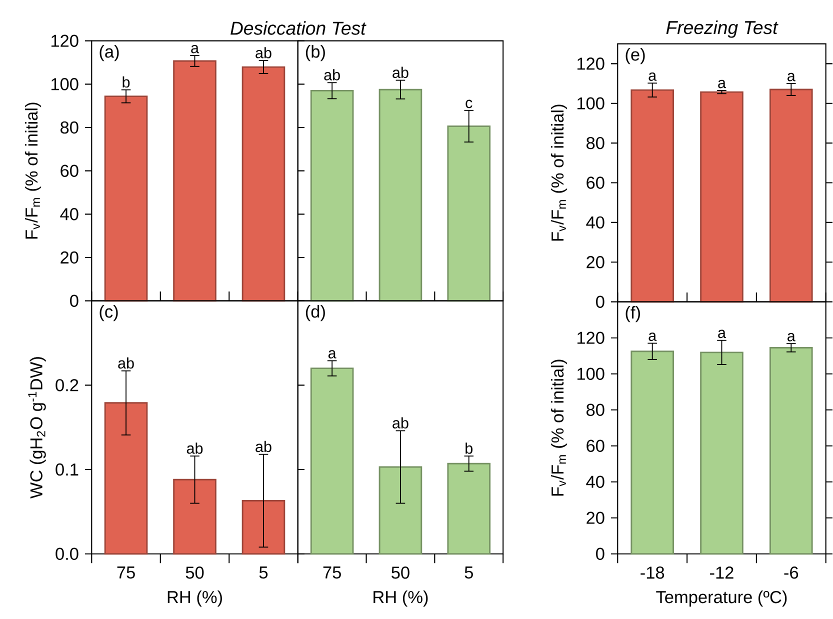 The width and height of the screenshot is (833, 619). Describe the element at coordinates (67, 470) in the screenshot. I see `y-tick-label: 0.1` at that location.